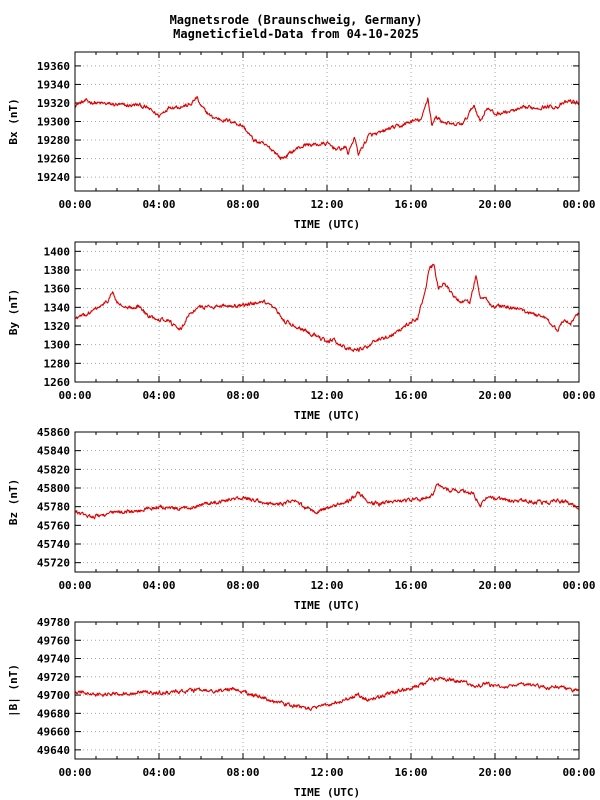 The height and width of the screenshot is (800, 600). What do you see at coordinates (57, 363) in the screenshot?
I see `by-y-tick-label: 1280` at bounding box center [57, 363].